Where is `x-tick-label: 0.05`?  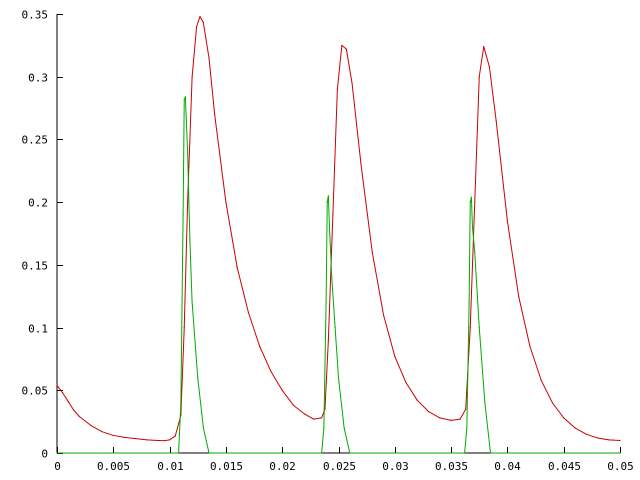 x-tick-label: 0.05 is located at coordinates (620, 466).